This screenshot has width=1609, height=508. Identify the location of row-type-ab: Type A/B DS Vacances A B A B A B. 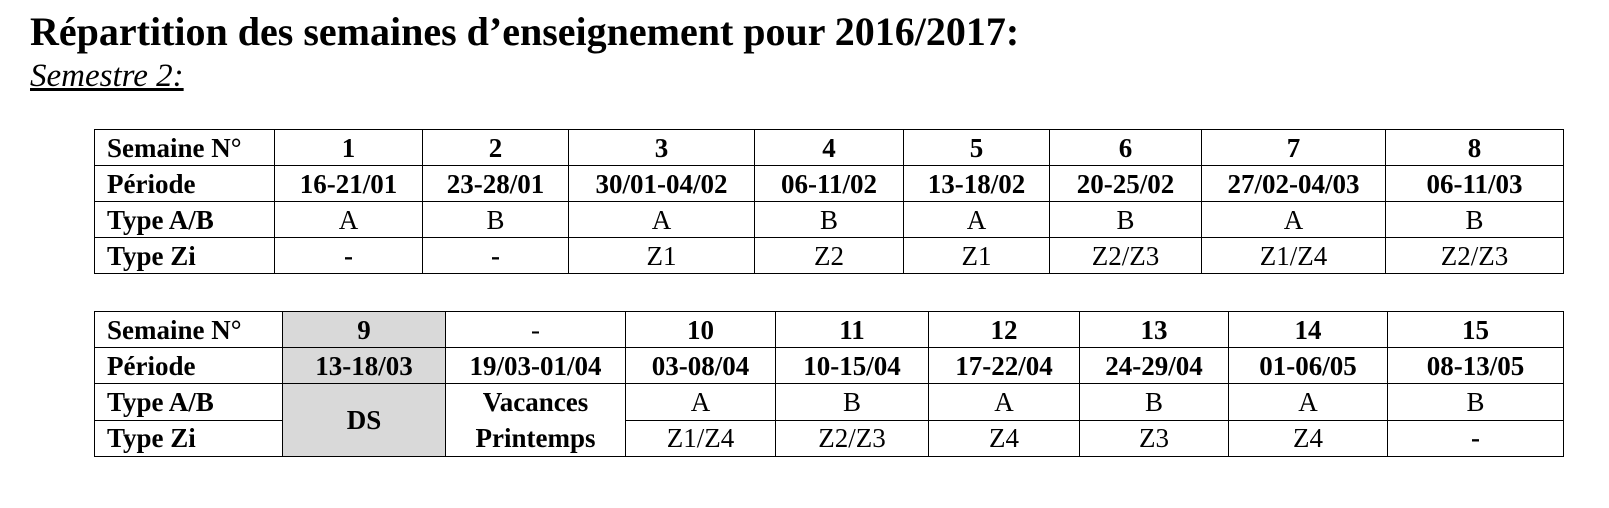
(829, 420).